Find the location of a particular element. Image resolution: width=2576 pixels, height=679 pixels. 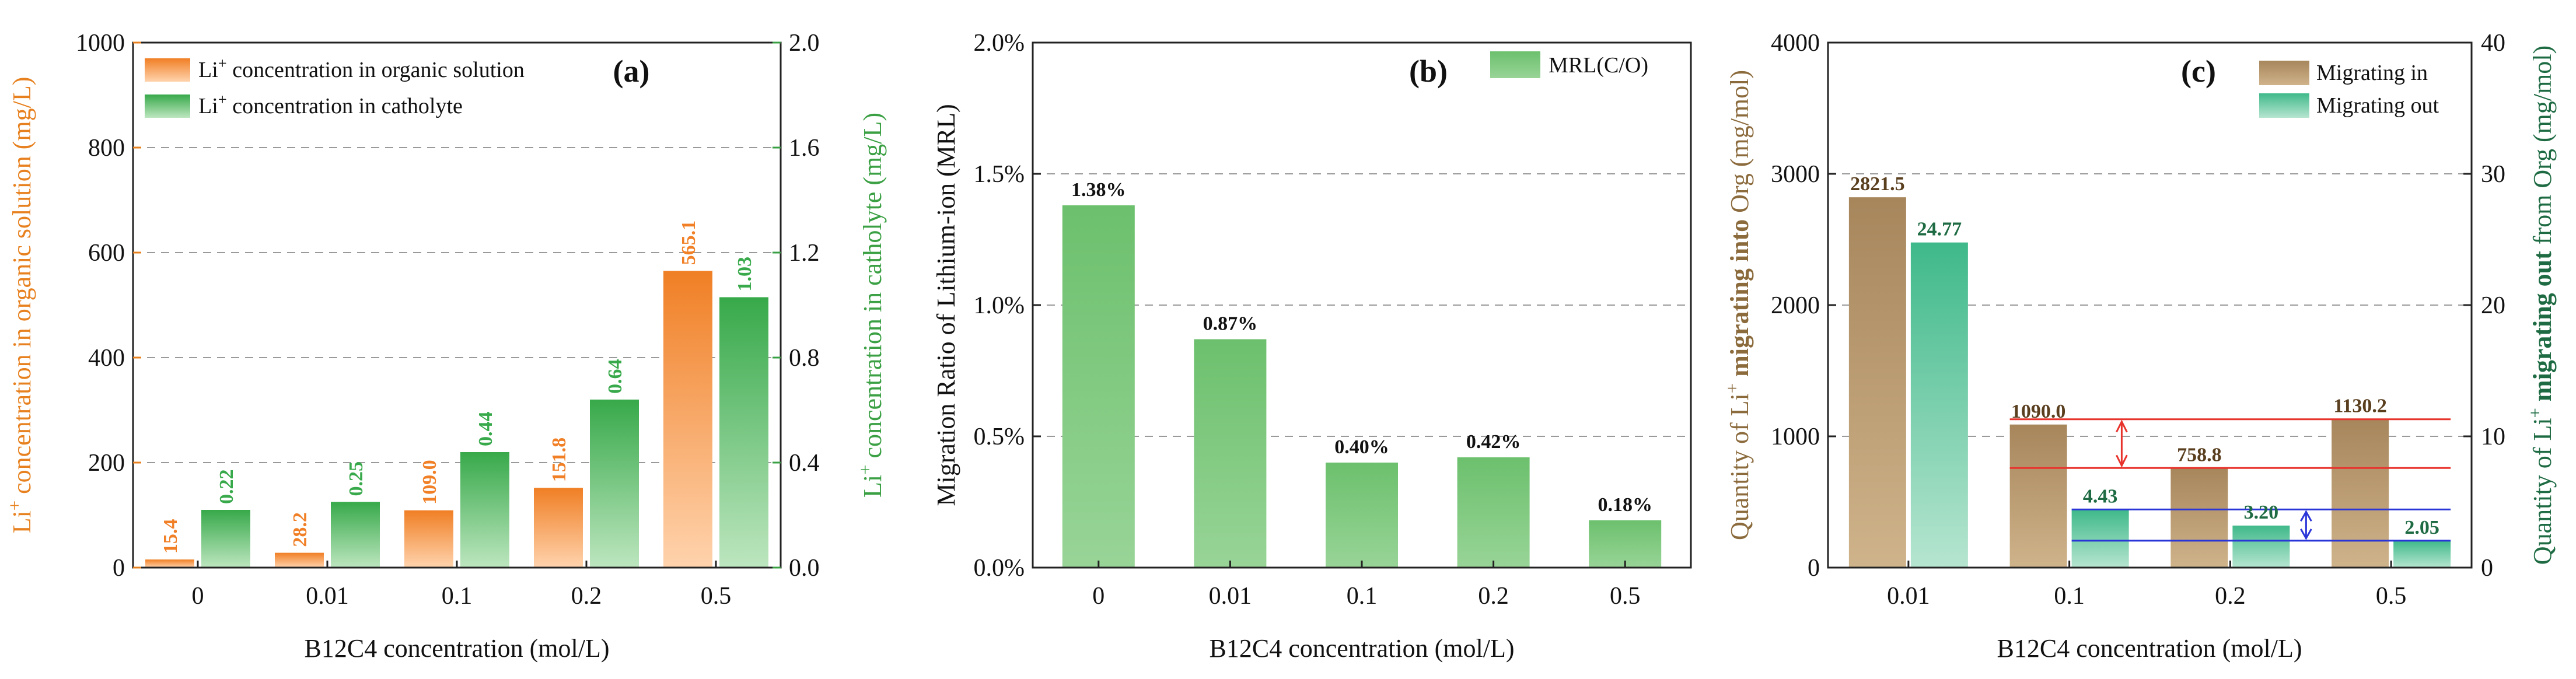

legend-label: MRL(C/O) is located at coordinates (1598, 65).